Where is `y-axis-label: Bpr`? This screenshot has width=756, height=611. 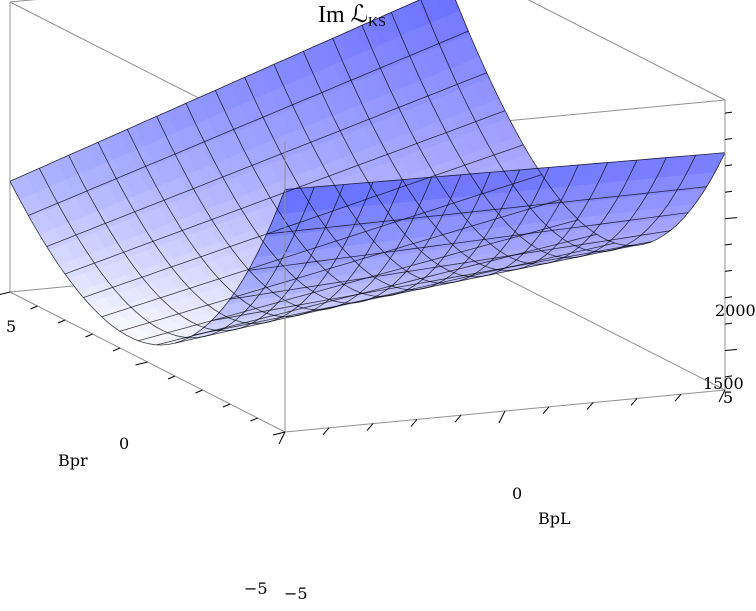 y-axis-label: Bpr is located at coordinates (73, 460).